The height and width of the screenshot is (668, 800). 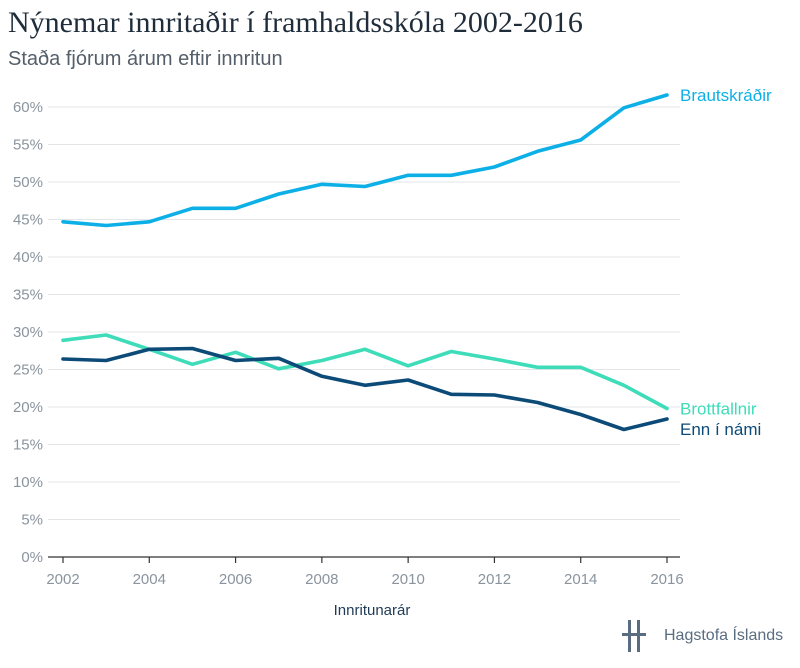 I want to click on y-tick-label: 10%, so click(x=28, y=482).